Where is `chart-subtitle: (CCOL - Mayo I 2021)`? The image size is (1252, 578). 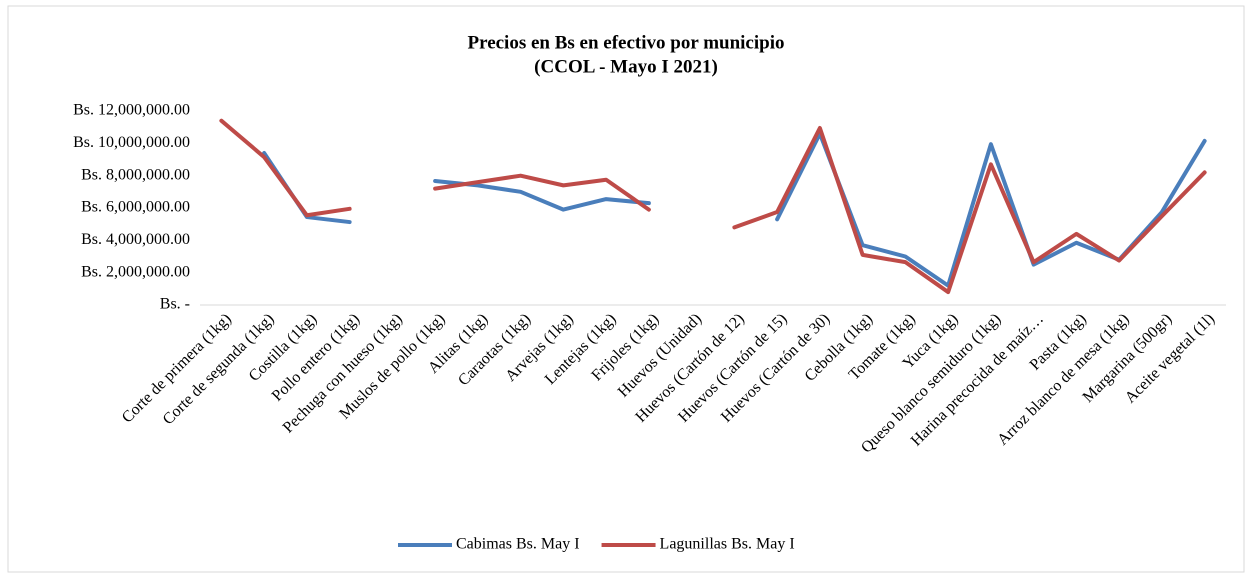 chart-subtitle: (CCOL - Mayo I 2021) is located at coordinates (626, 66).